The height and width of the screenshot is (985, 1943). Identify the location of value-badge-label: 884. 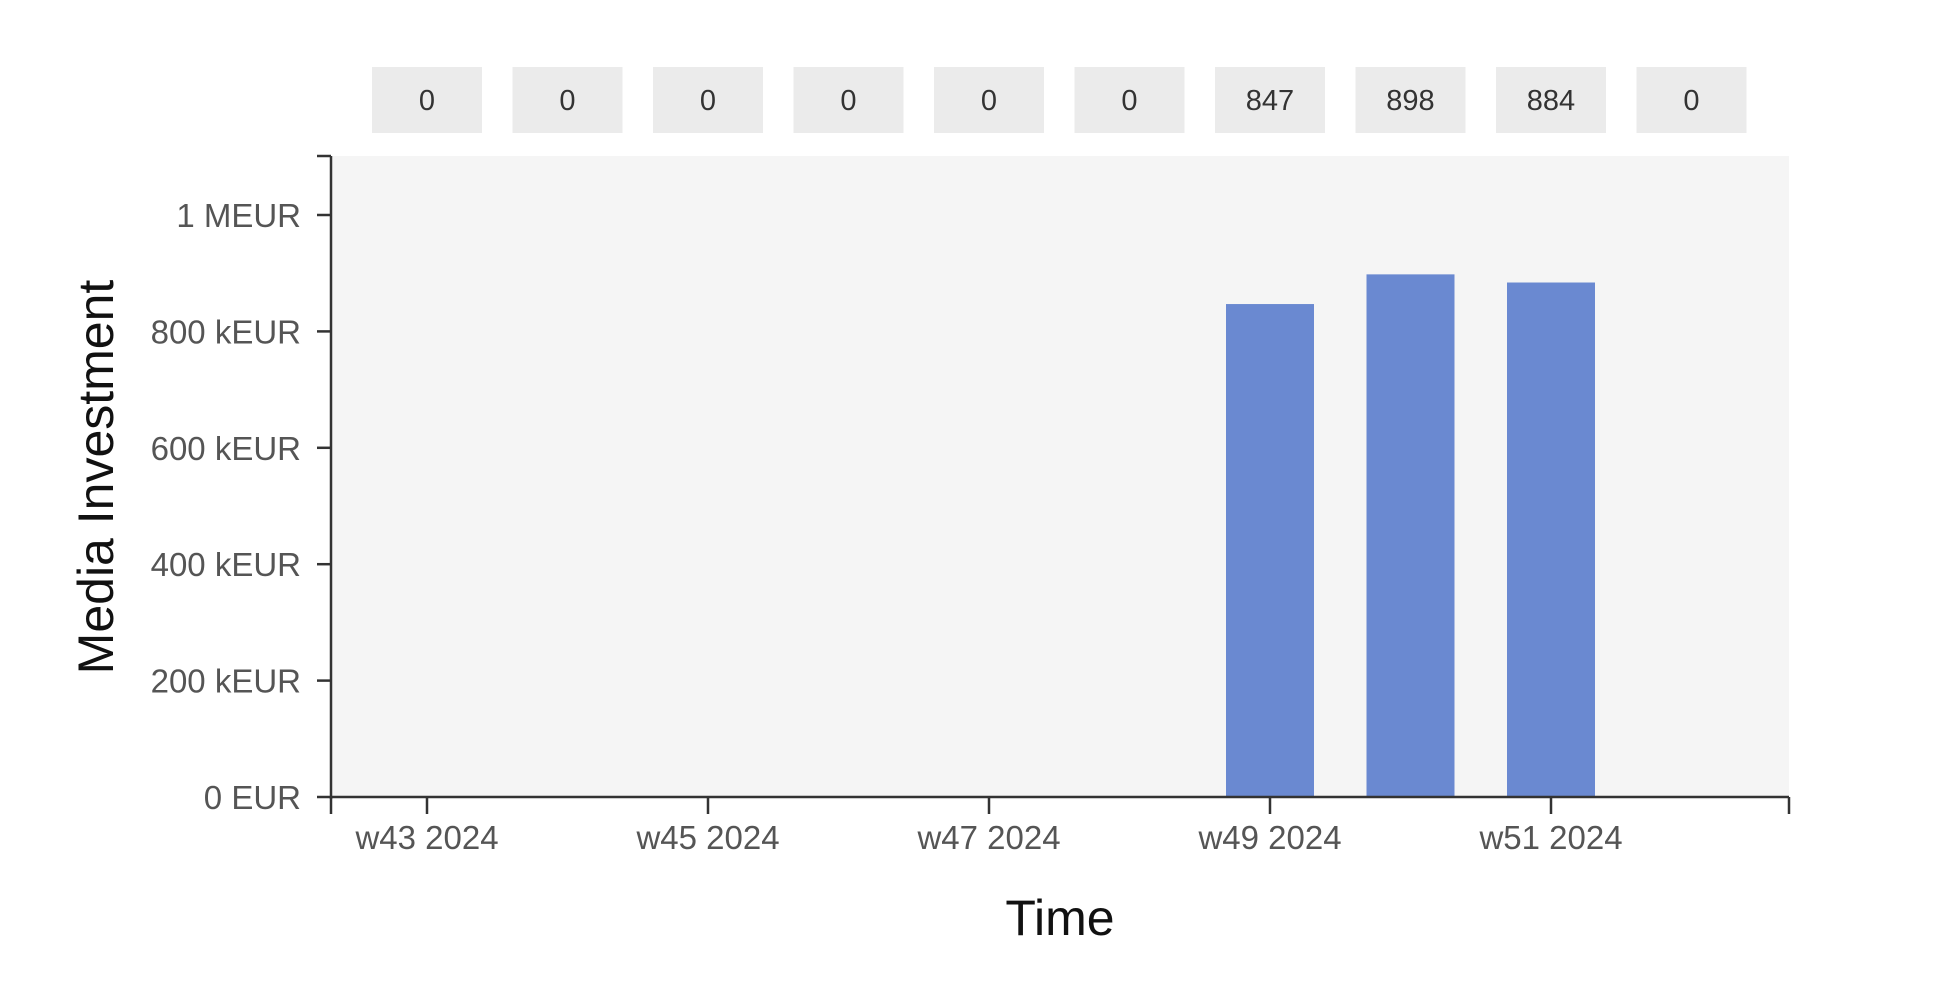
(1551, 101).